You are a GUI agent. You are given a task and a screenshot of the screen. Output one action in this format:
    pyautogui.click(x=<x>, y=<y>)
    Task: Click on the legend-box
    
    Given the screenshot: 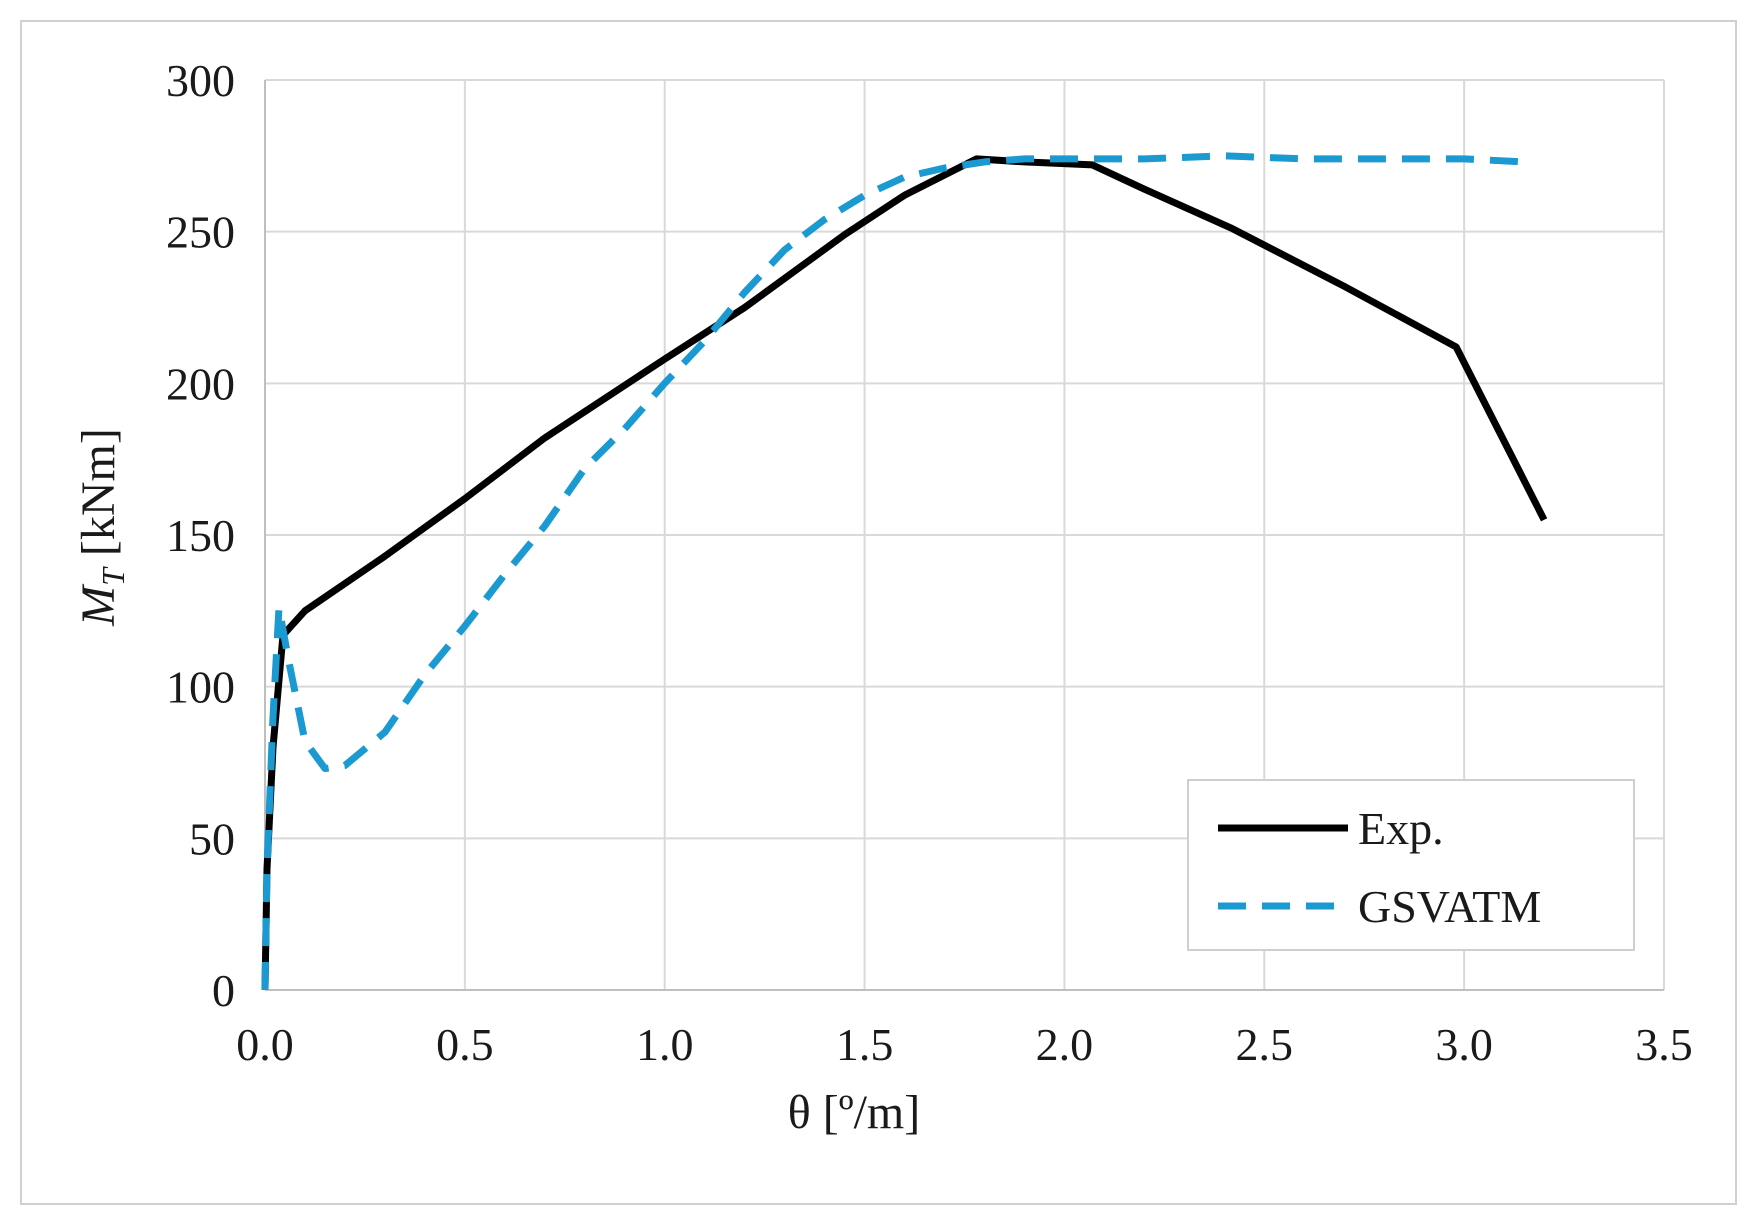 What is the action you would take?
    pyautogui.click(x=1411, y=865)
    